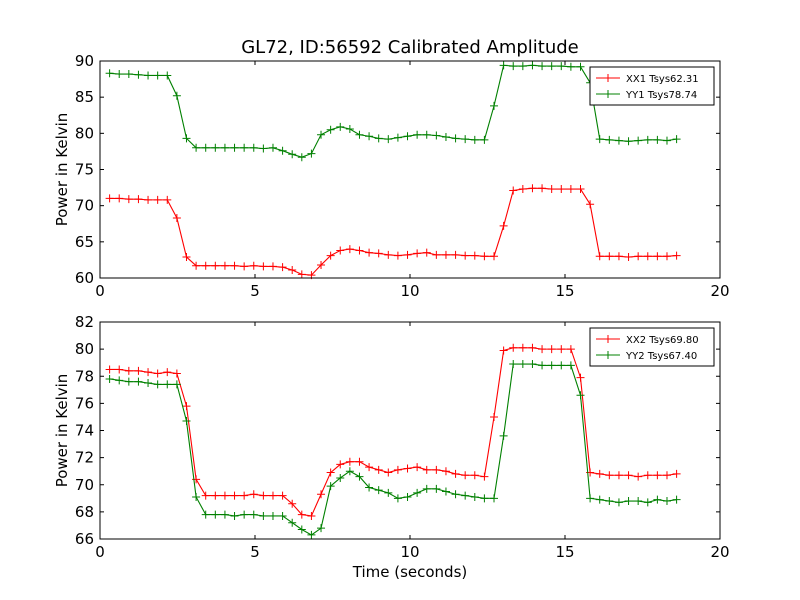 This screenshot has height=600, width=800. I want to click on y-tick-label: 82, so click(84, 322).